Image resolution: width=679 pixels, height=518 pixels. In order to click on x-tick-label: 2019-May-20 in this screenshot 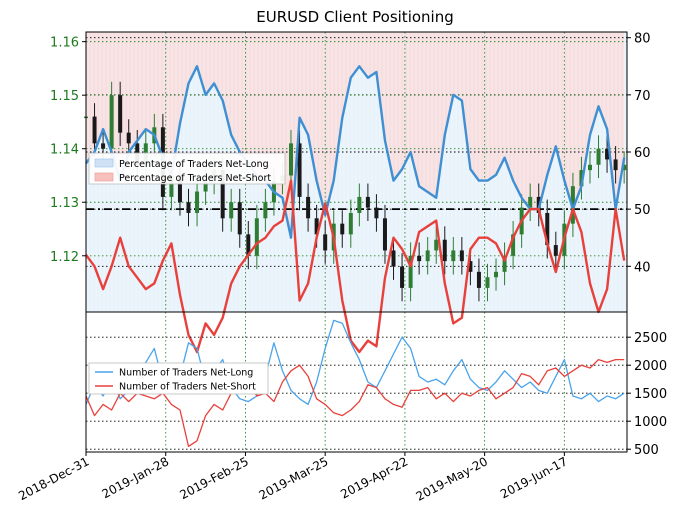, I will do `click(452, 478)`.